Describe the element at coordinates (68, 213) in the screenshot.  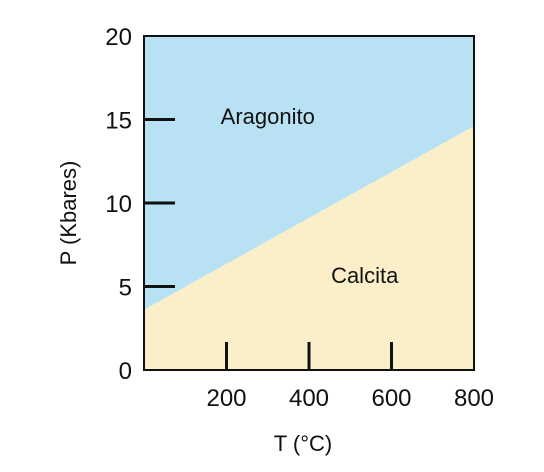
I see `y-axis-label: P (Kbares)` at that location.